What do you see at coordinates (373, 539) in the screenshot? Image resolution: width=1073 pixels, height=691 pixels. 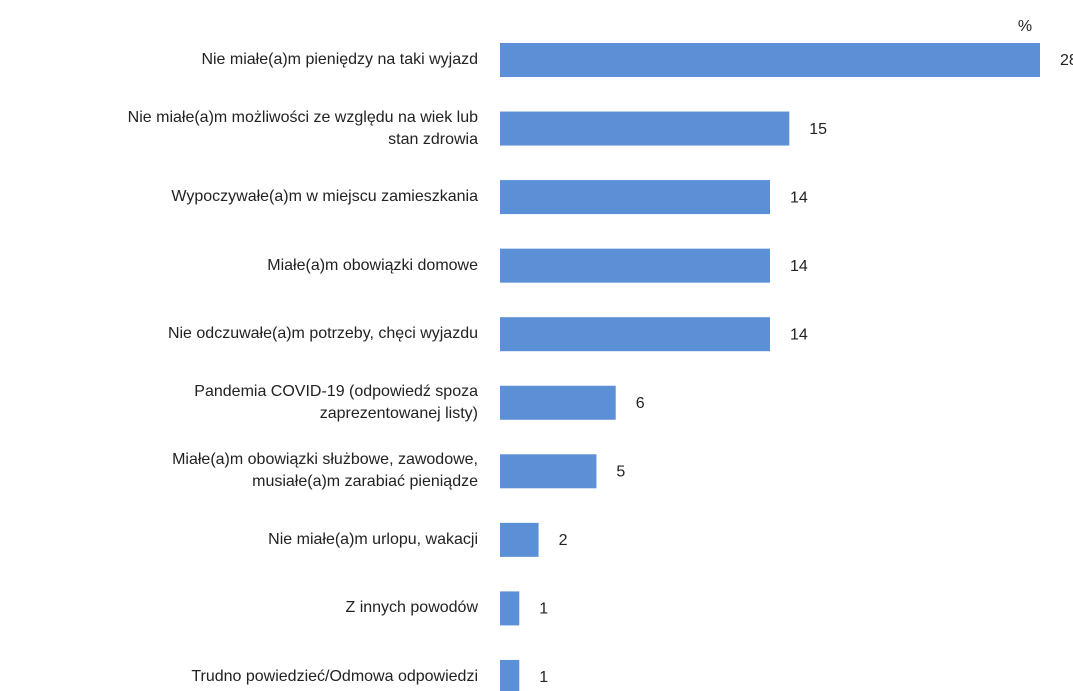 I see `category-label: Nie miałe(a)m urlopu, wakacji` at bounding box center [373, 539].